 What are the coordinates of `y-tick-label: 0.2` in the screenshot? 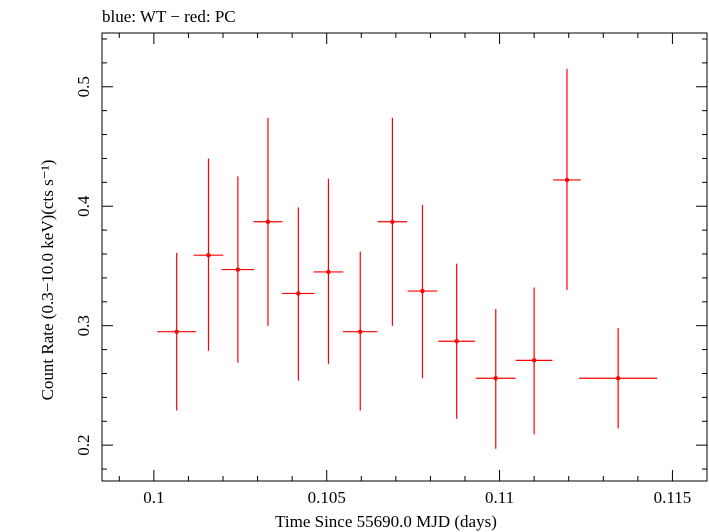 It's located at (83, 445).